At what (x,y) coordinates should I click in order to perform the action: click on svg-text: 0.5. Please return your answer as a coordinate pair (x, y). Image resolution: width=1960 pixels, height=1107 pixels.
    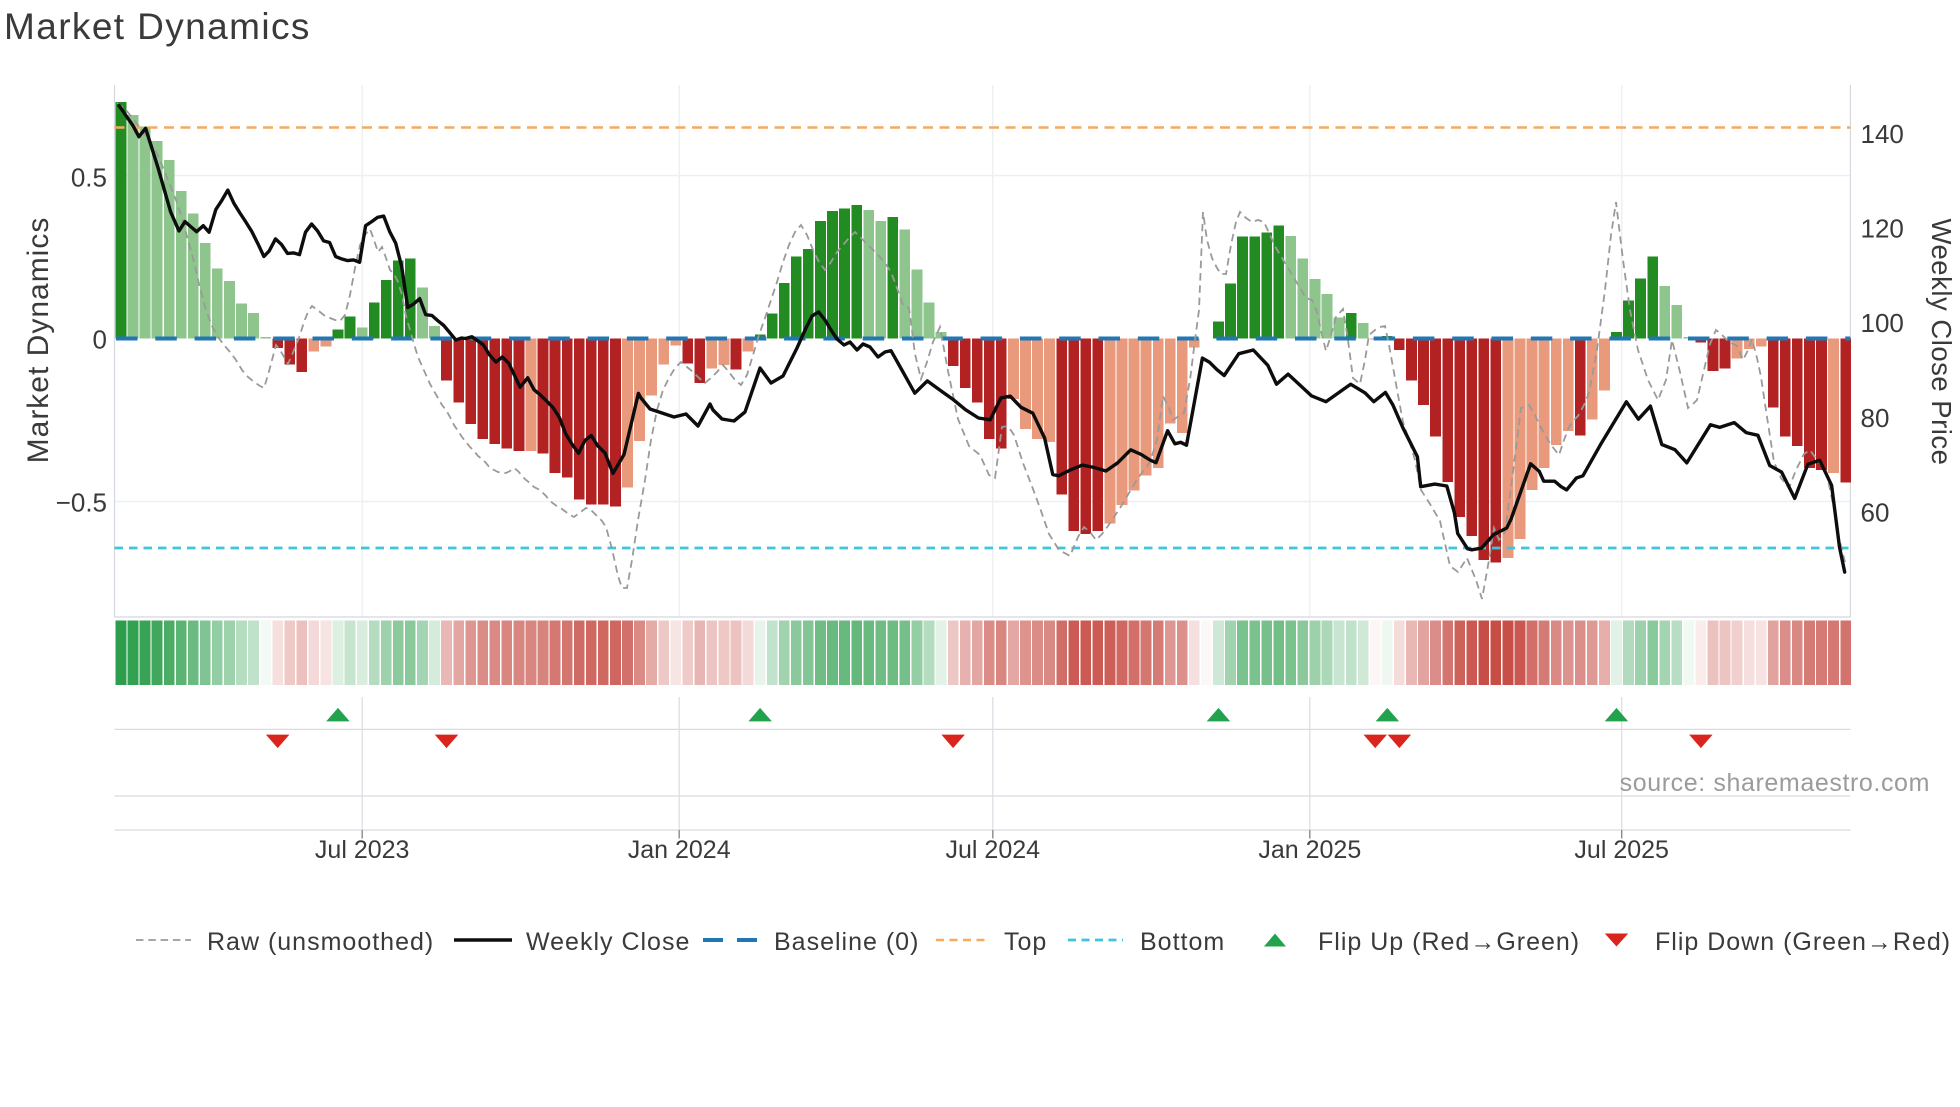
    Looking at the image, I should click on (89, 178).